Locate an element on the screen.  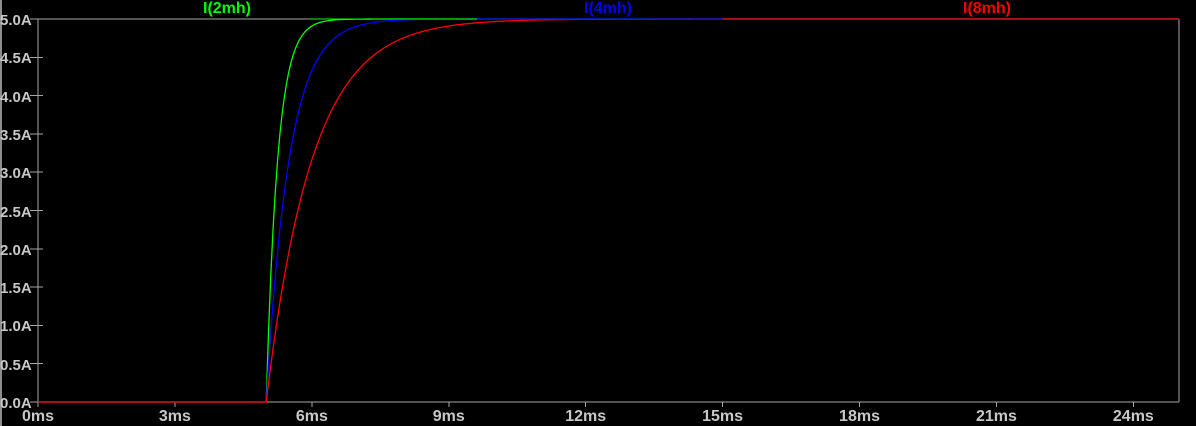
x-tick-label: 21ms is located at coordinates (996, 416).